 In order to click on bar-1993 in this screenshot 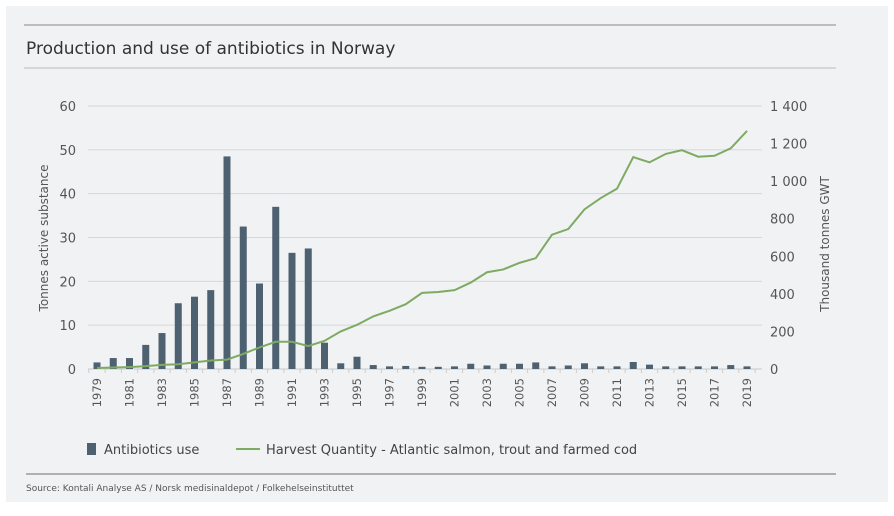, I will do `click(324, 355)`.